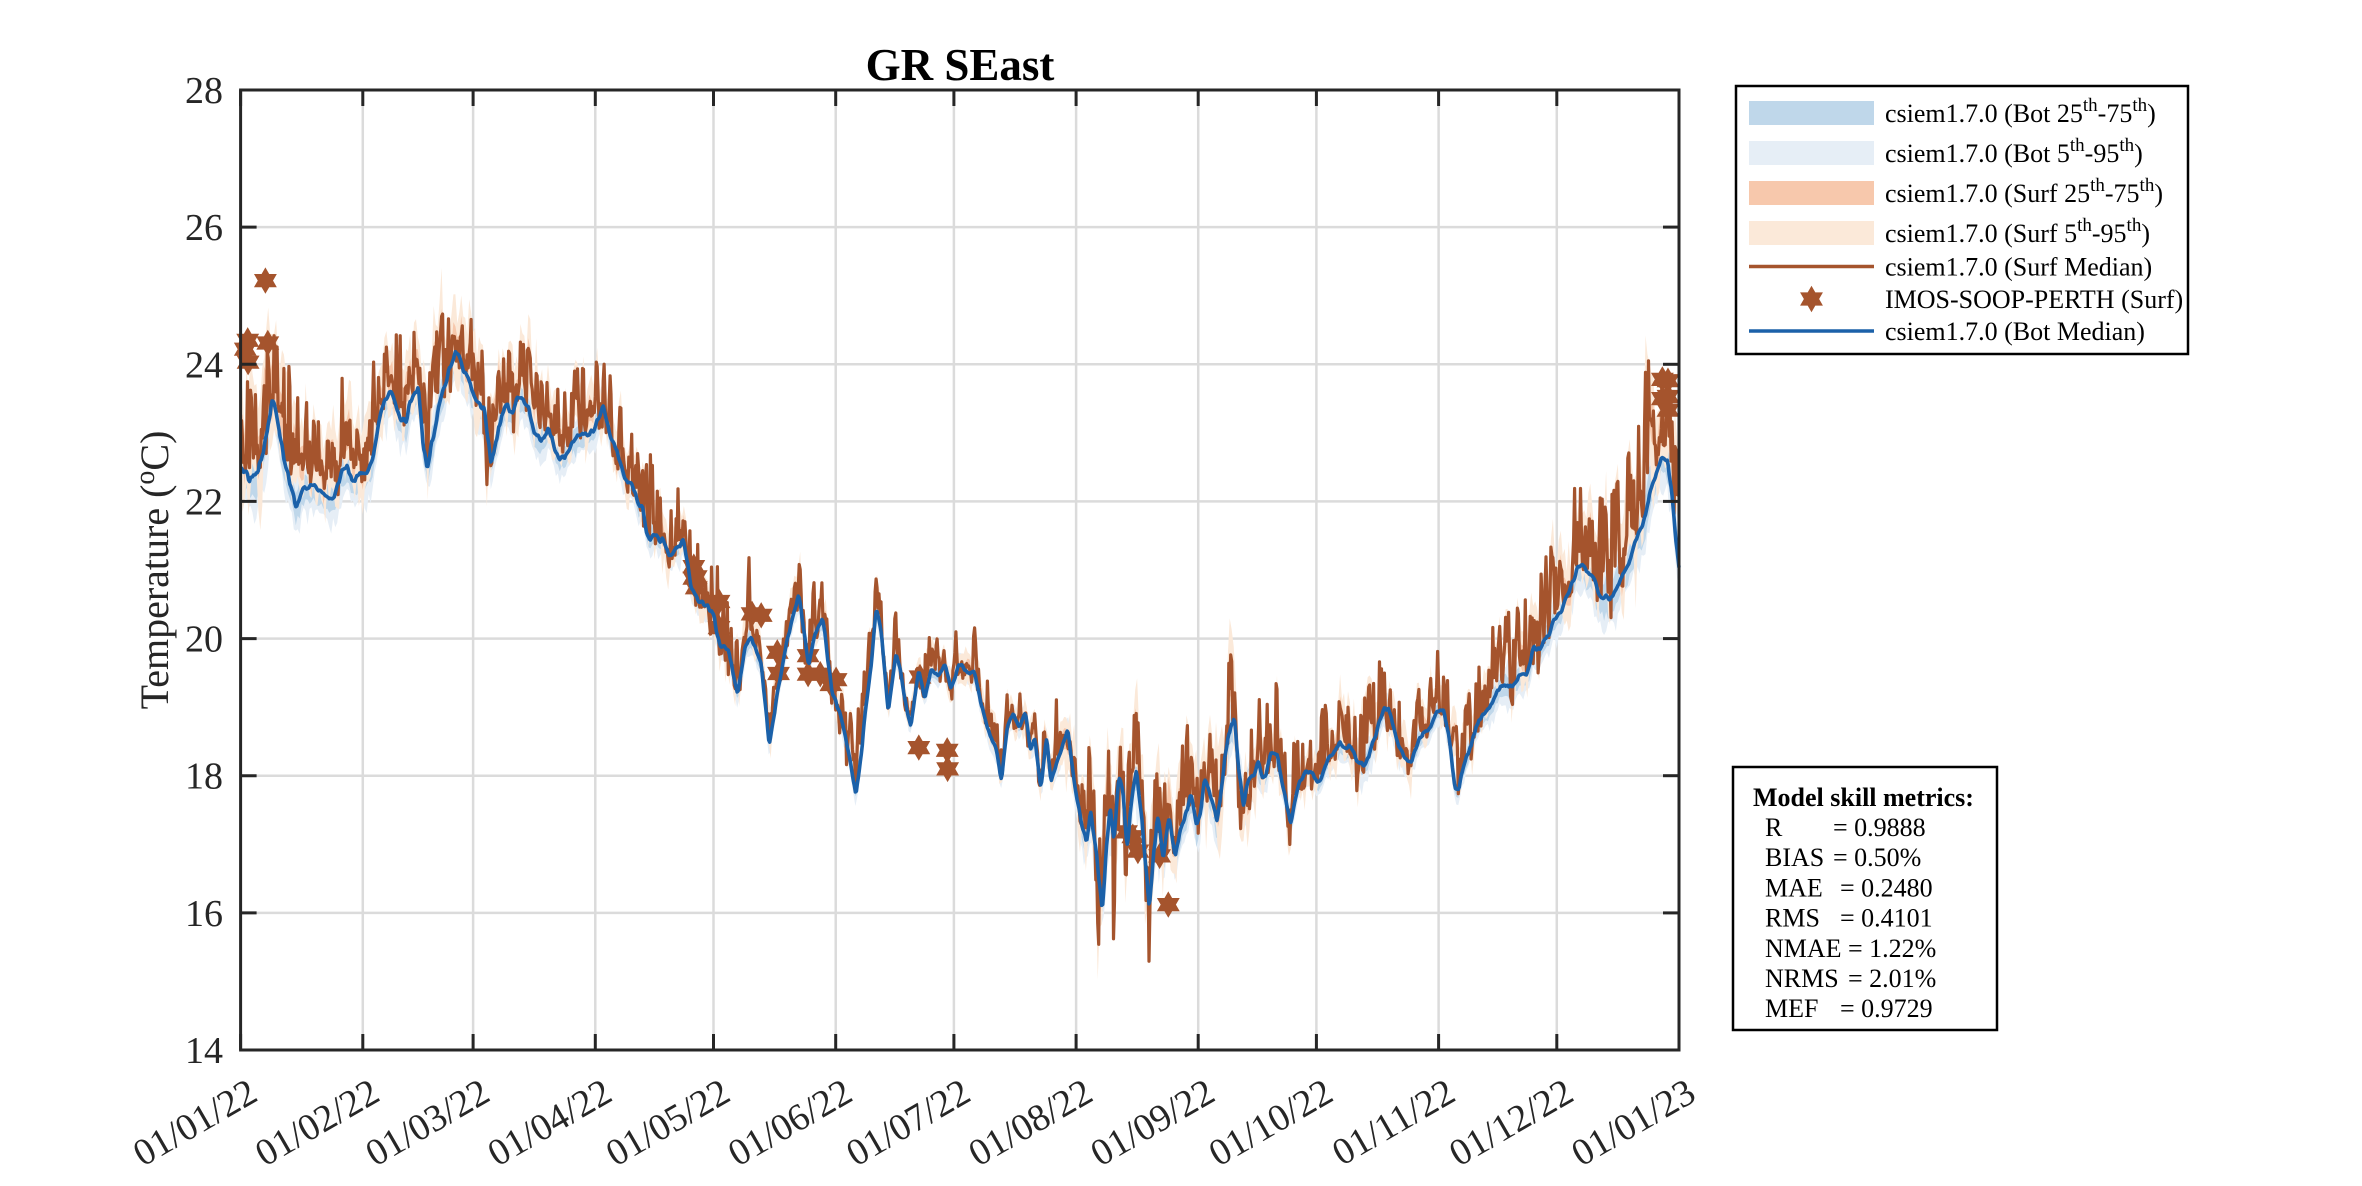 This screenshot has height=1186, width=2362. What do you see at coordinates (1892, 978) in the screenshot?
I see `svg-text: = 2.01%` at bounding box center [1892, 978].